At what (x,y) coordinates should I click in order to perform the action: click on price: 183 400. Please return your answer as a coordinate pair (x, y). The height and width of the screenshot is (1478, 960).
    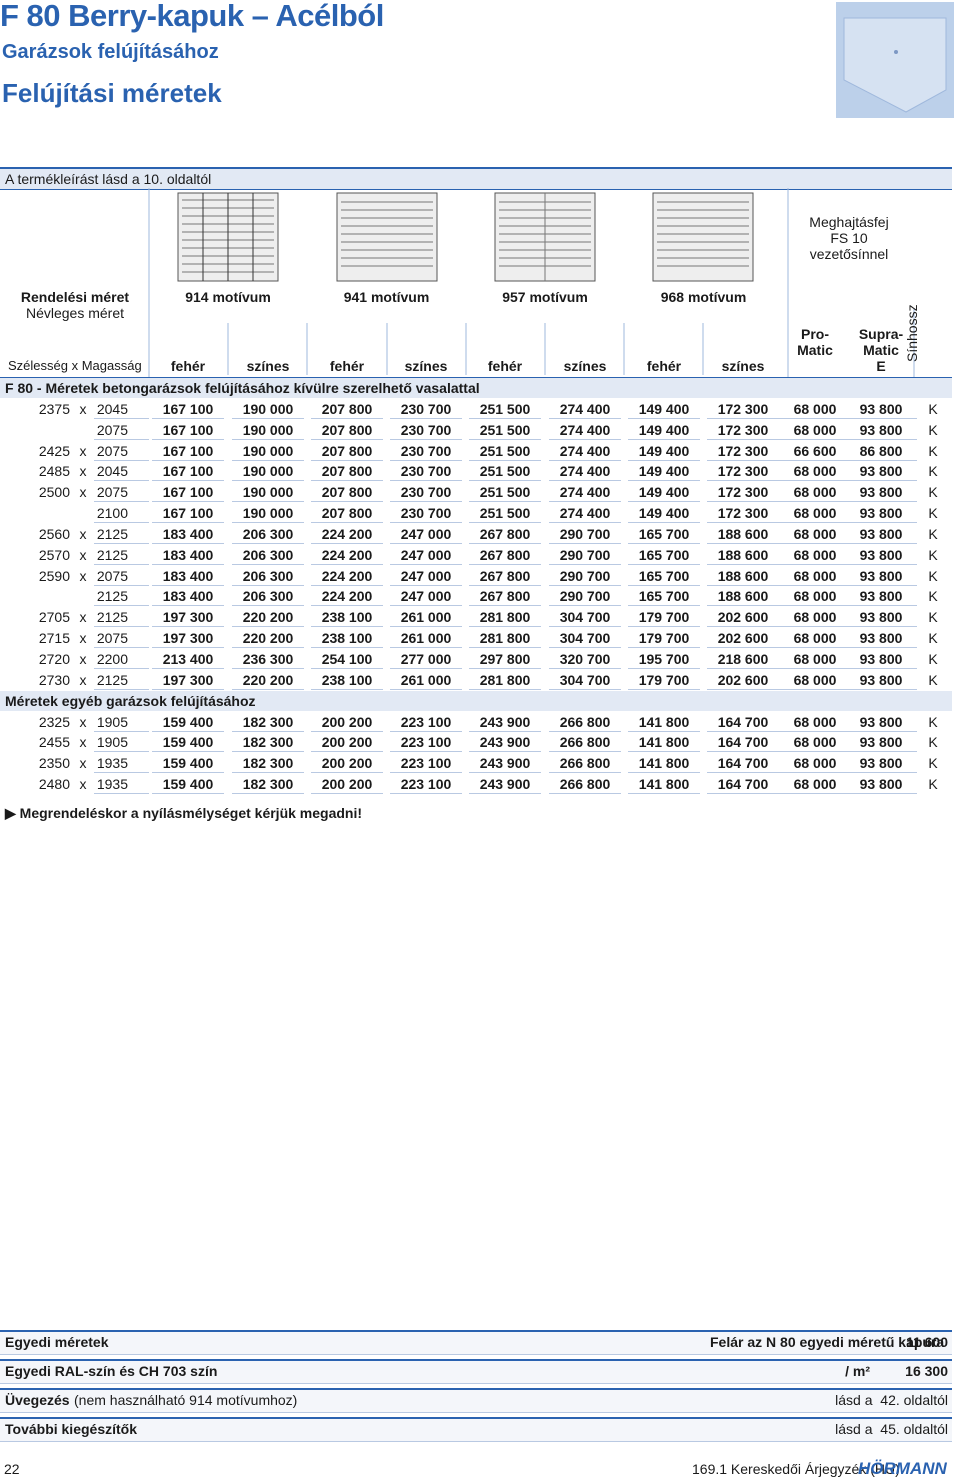
    Looking at the image, I should click on (188, 575).